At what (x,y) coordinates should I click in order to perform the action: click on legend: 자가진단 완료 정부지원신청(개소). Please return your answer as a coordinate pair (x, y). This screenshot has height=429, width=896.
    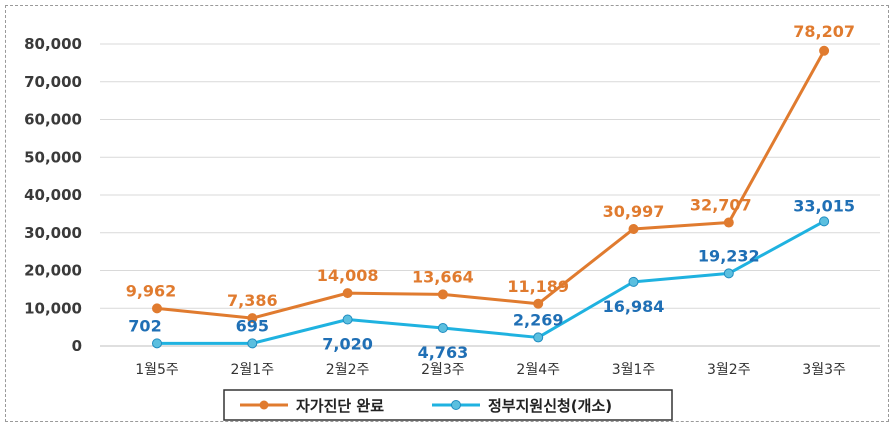
    Looking at the image, I should click on (448, 405).